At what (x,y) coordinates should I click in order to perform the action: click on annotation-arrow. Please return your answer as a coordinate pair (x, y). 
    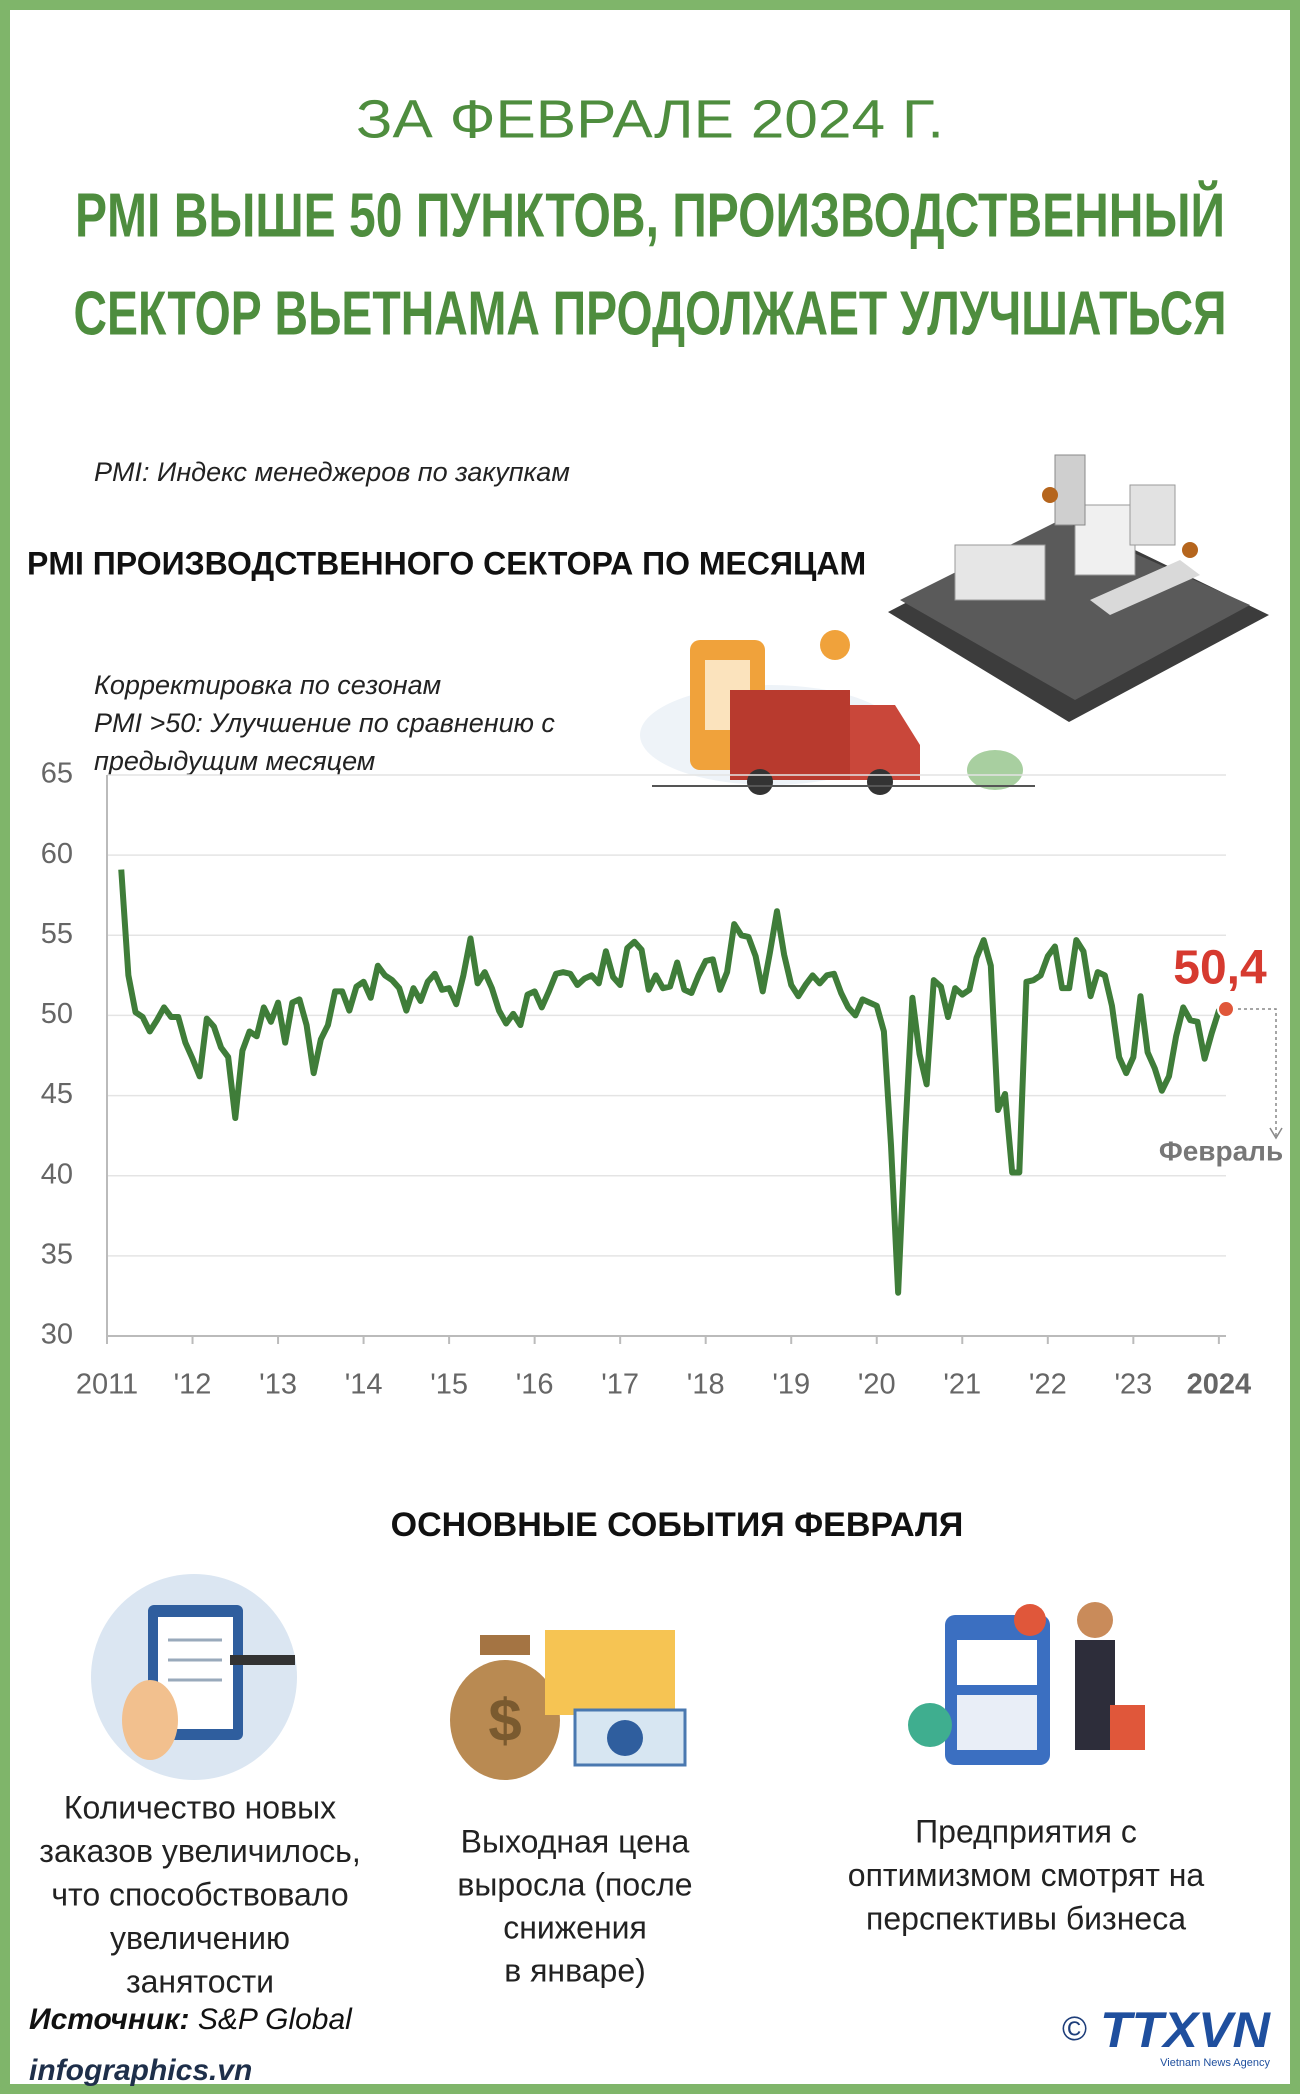
    Looking at the image, I should click on (1276, 1133).